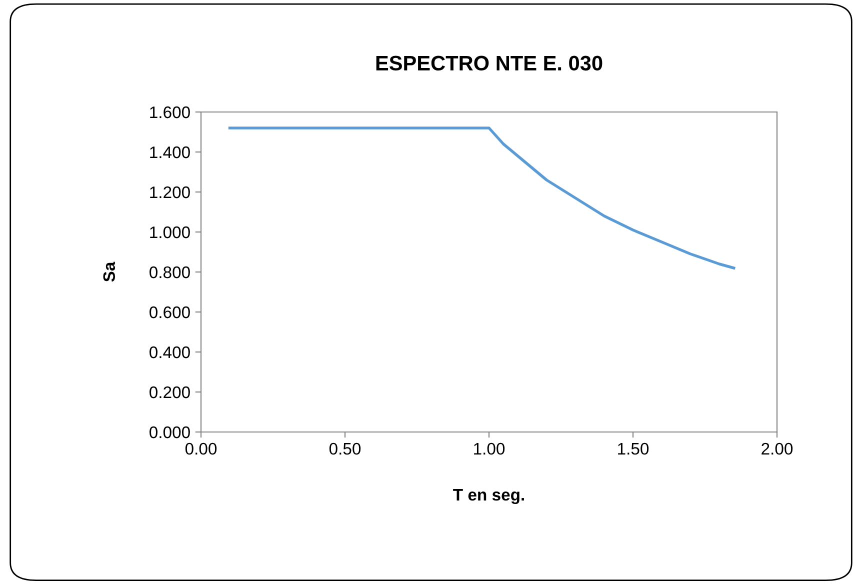 Image resolution: width=862 pixels, height=585 pixels. What do you see at coordinates (170, 272) in the screenshot?
I see `y-tick-label: 0.800` at bounding box center [170, 272].